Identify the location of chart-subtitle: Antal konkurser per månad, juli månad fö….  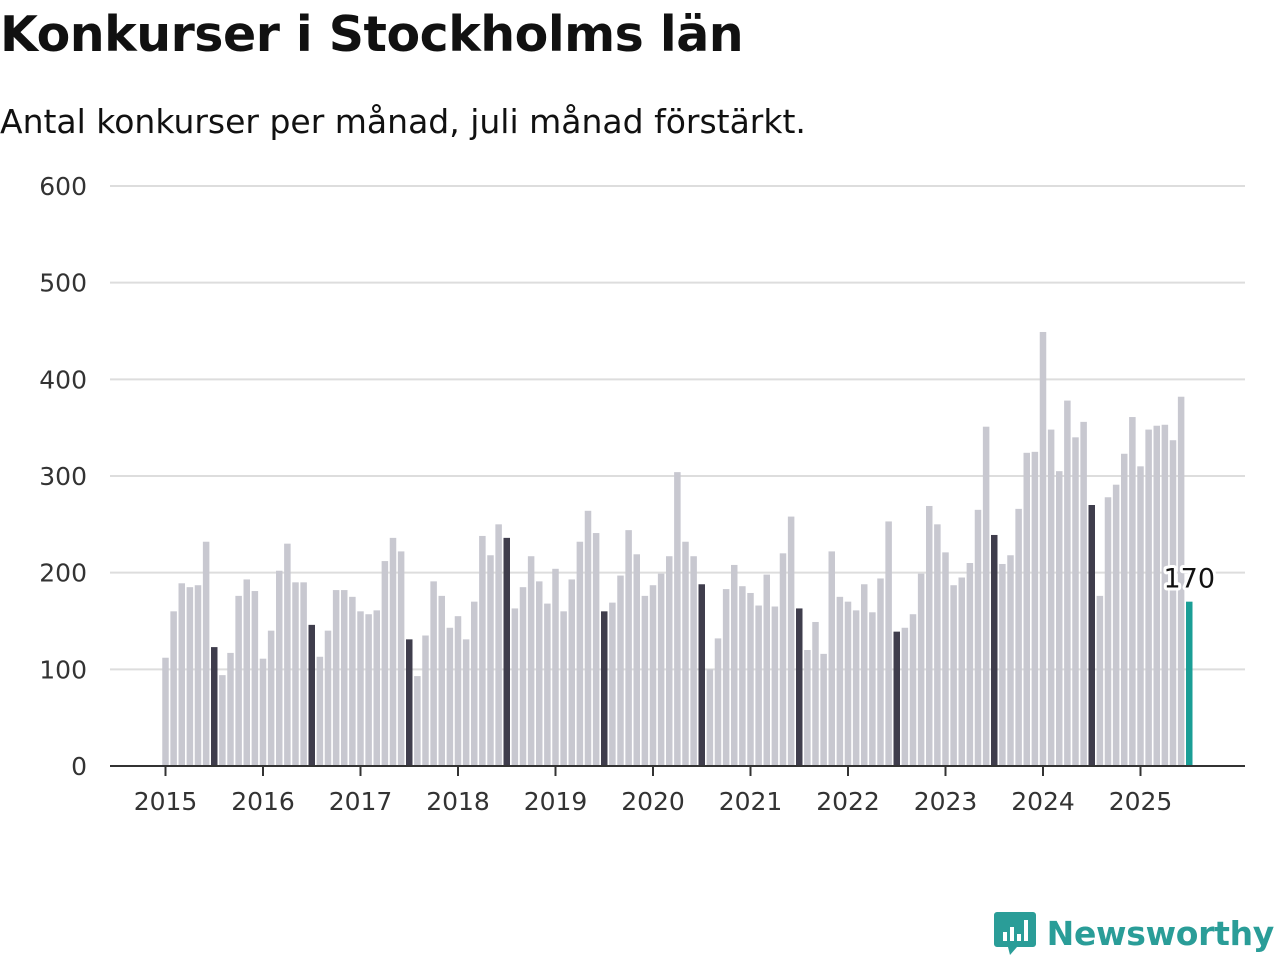
(403, 121).